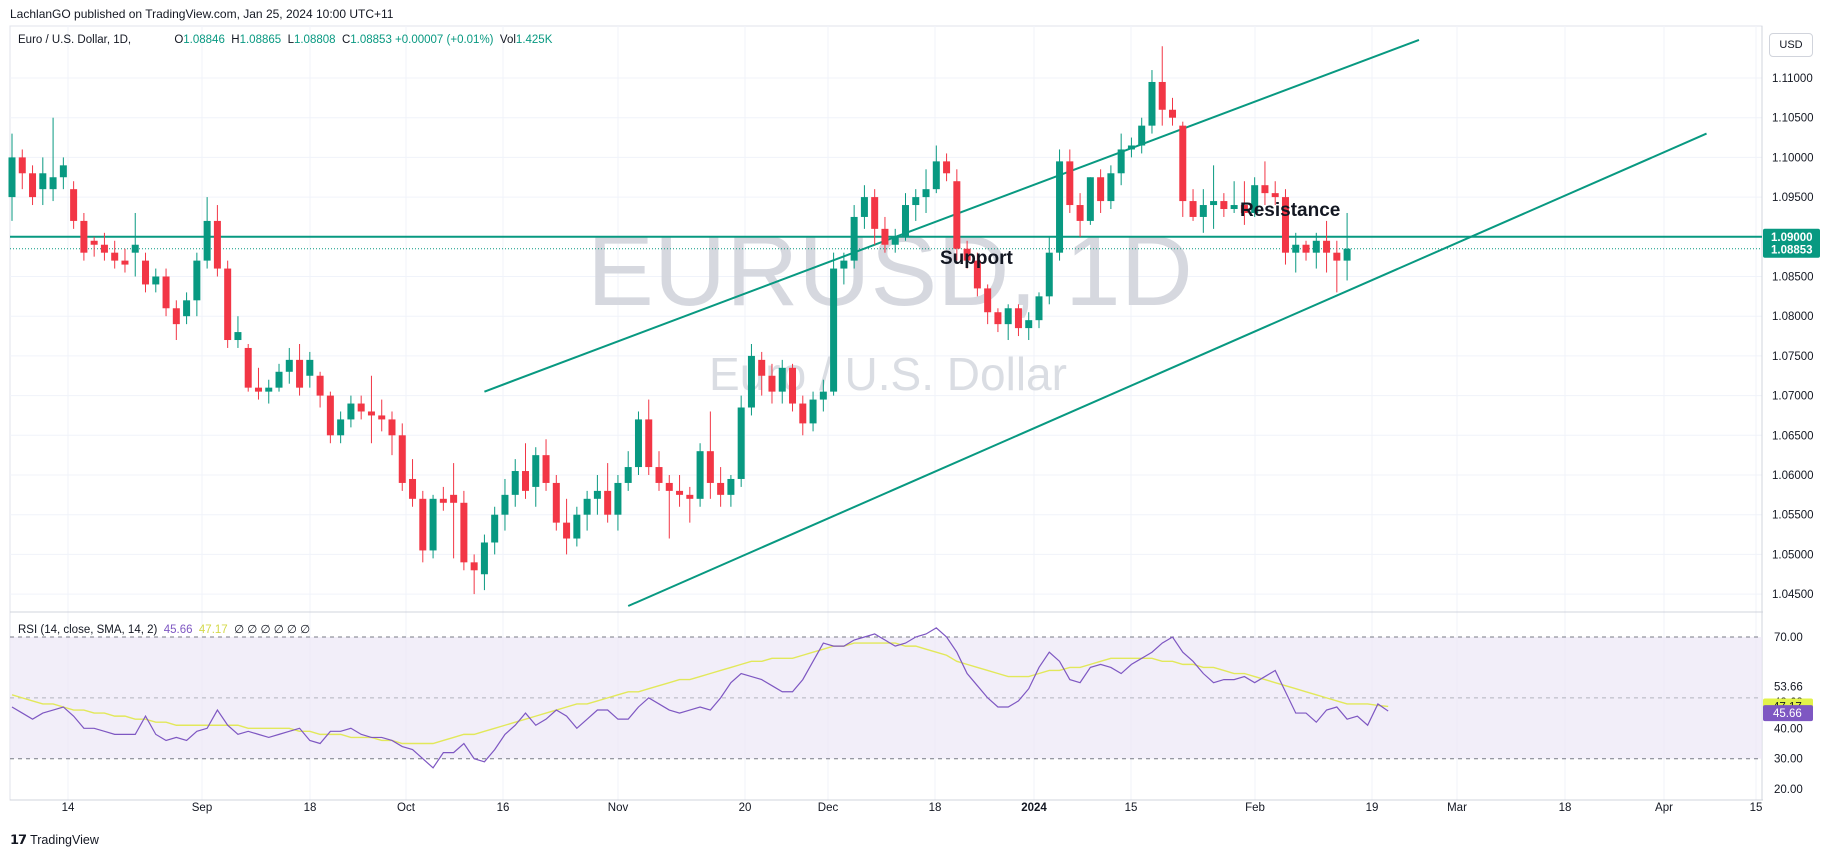 The image size is (1835, 857). What do you see at coordinates (1792, 251) in the screenshot?
I see `last-price-badge-text: 1.08853` at bounding box center [1792, 251].